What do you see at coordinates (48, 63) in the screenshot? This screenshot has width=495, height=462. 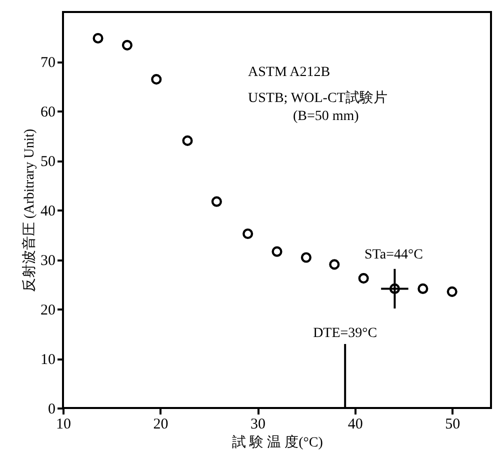 I see `y-tick-label: 70` at bounding box center [48, 63].